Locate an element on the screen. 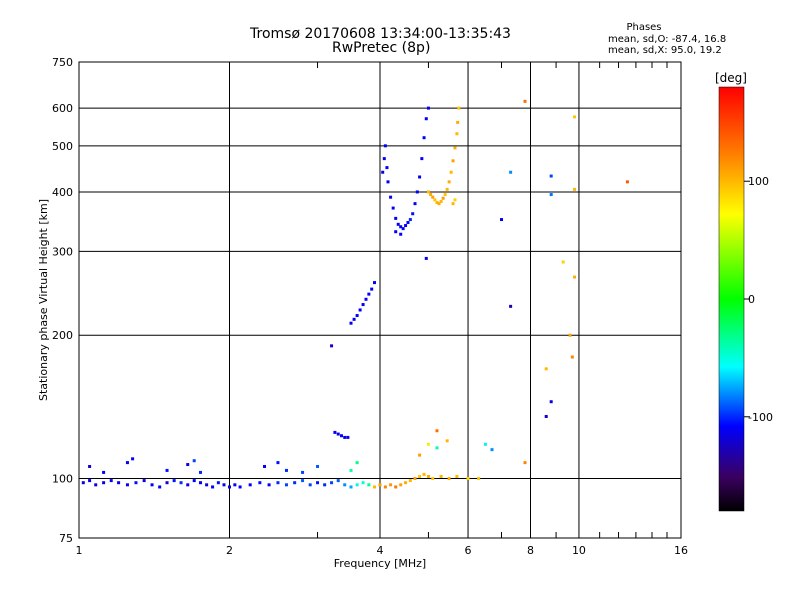 The height and width of the screenshot is (600, 800). x-tick-label: 16 is located at coordinates (681, 550).